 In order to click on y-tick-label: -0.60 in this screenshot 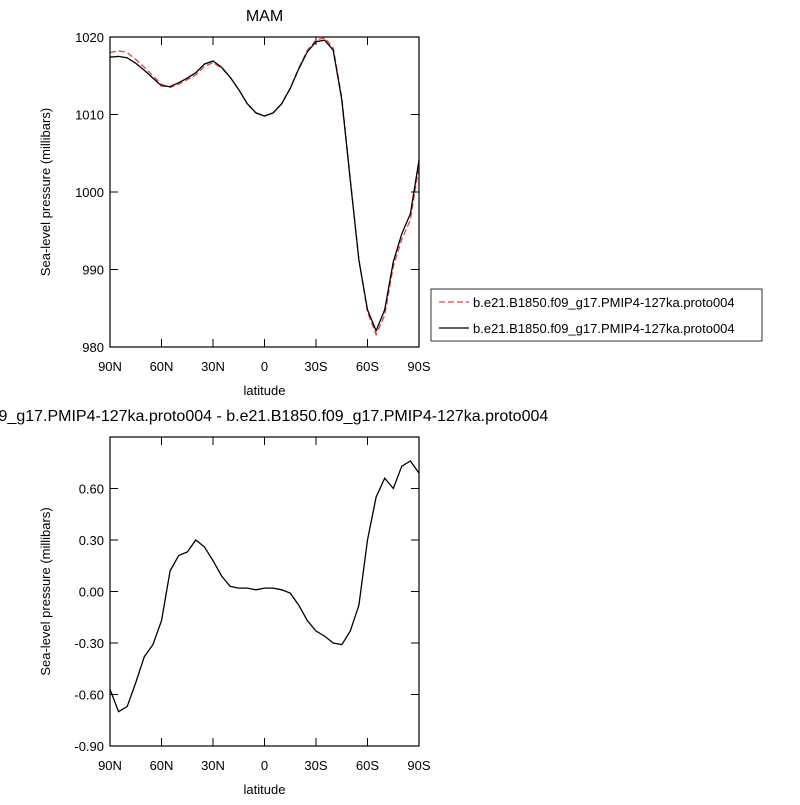, I will do `click(89, 695)`.